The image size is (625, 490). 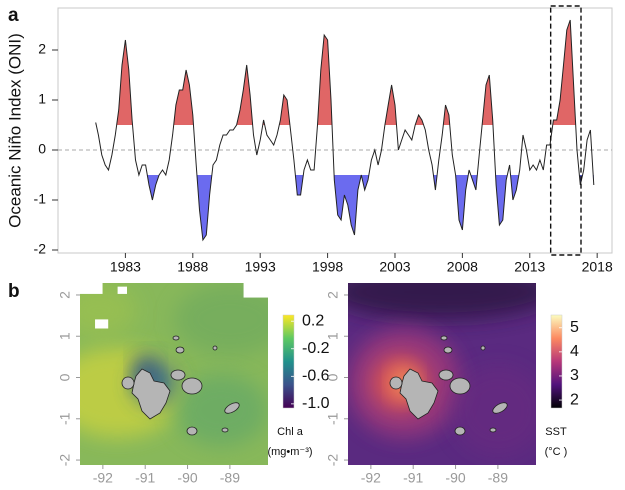 What do you see at coordinates (289, 452) in the screenshot?
I see `colorbar-units: (mg•m⁻³)` at bounding box center [289, 452].